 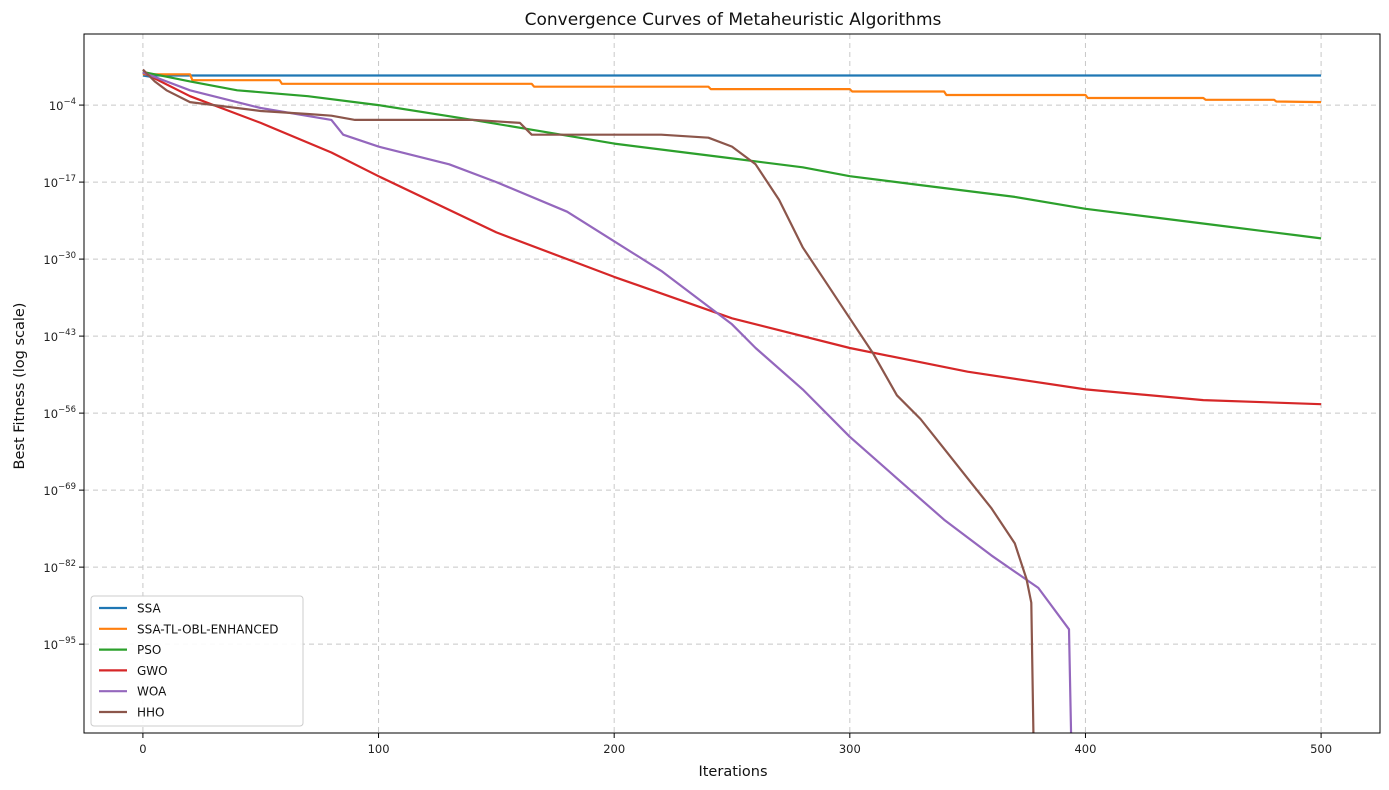 I want to click on x-tick-label: 200, so click(x=614, y=749).